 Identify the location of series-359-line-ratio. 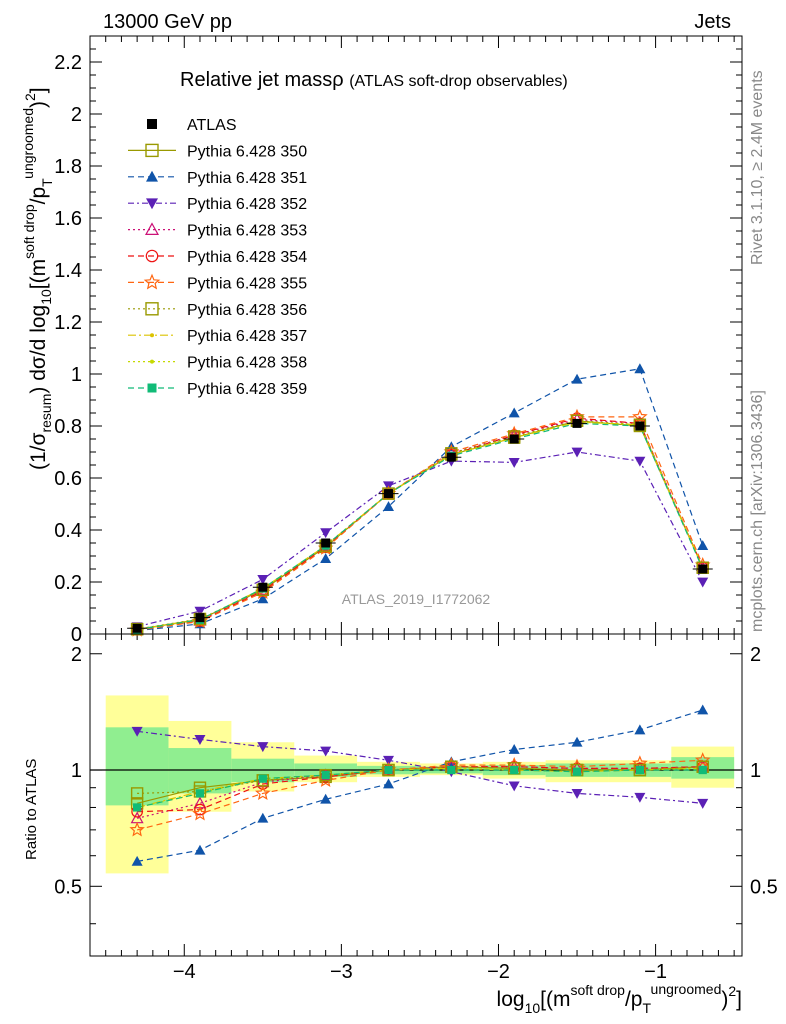
(419, 789).